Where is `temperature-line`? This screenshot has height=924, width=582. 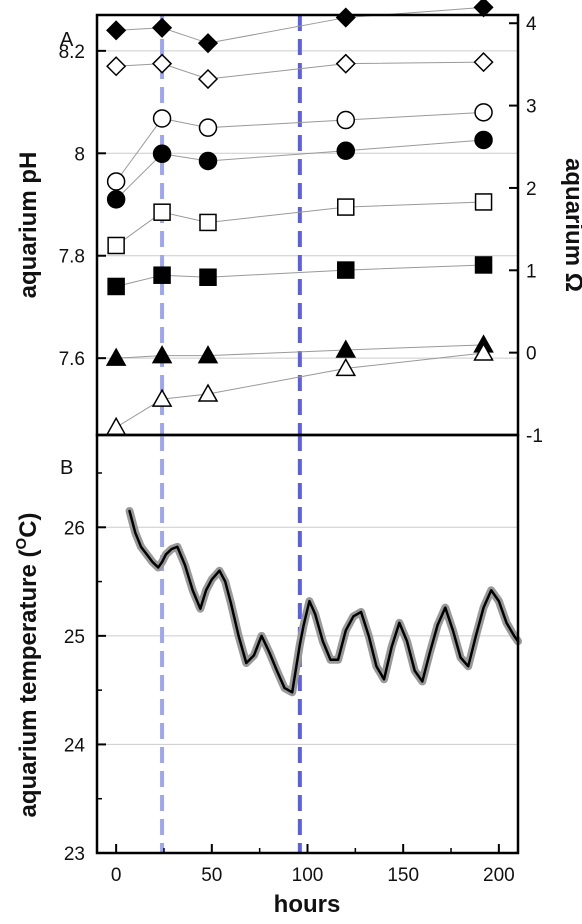 temperature-line is located at coordinates (324, 601).